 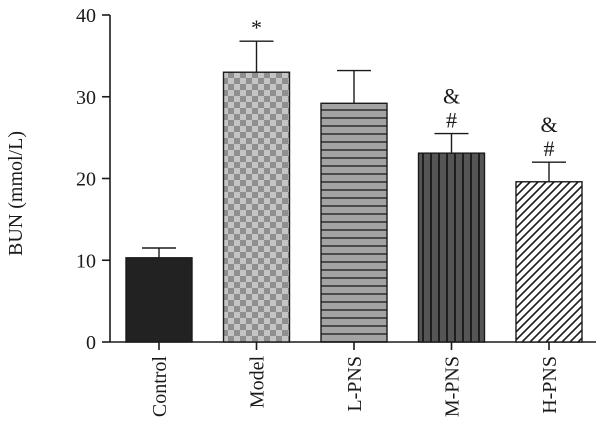 What do you see at coordinates (550, 385) in the screenshot?
I see `x-tick-label: H-PNS` at bounding box center [550, 385].